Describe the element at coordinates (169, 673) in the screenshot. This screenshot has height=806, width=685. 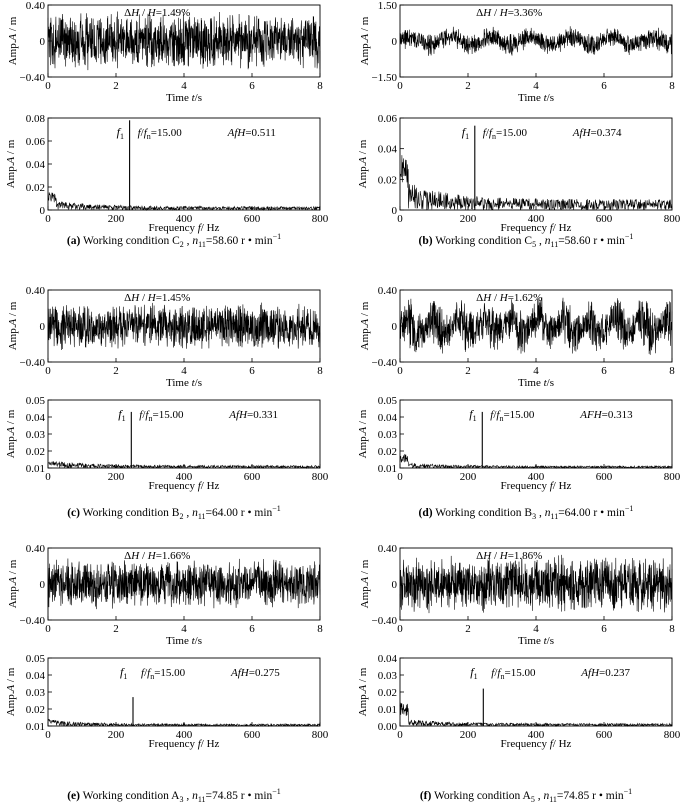
I see `ratio-value: =15.00` at that location.